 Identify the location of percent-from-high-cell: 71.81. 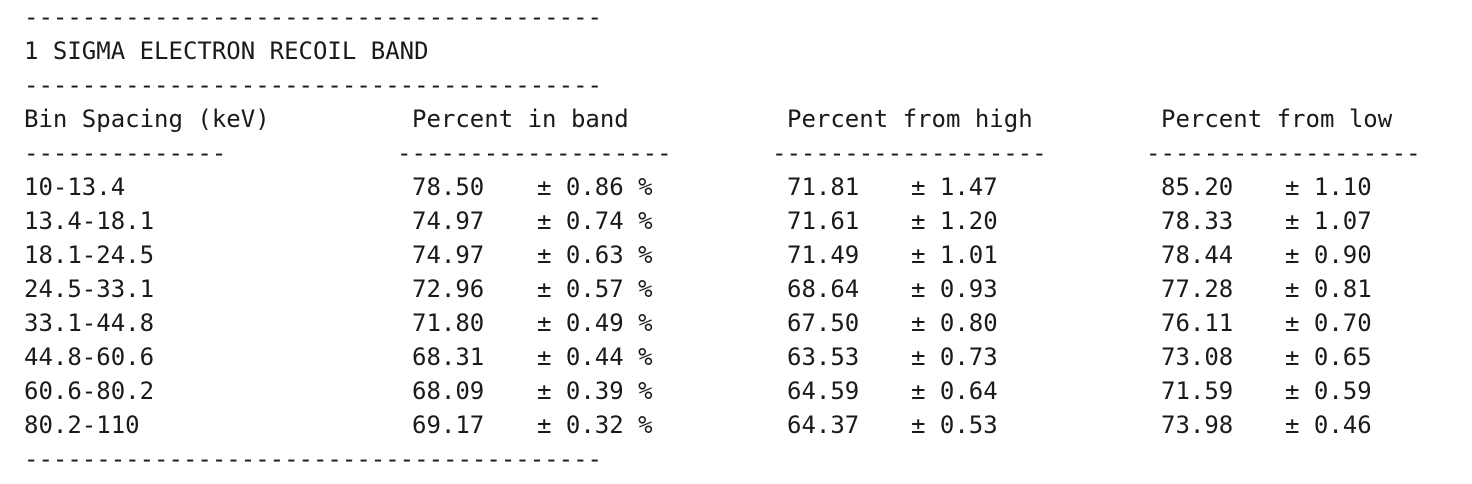
(823, 187).